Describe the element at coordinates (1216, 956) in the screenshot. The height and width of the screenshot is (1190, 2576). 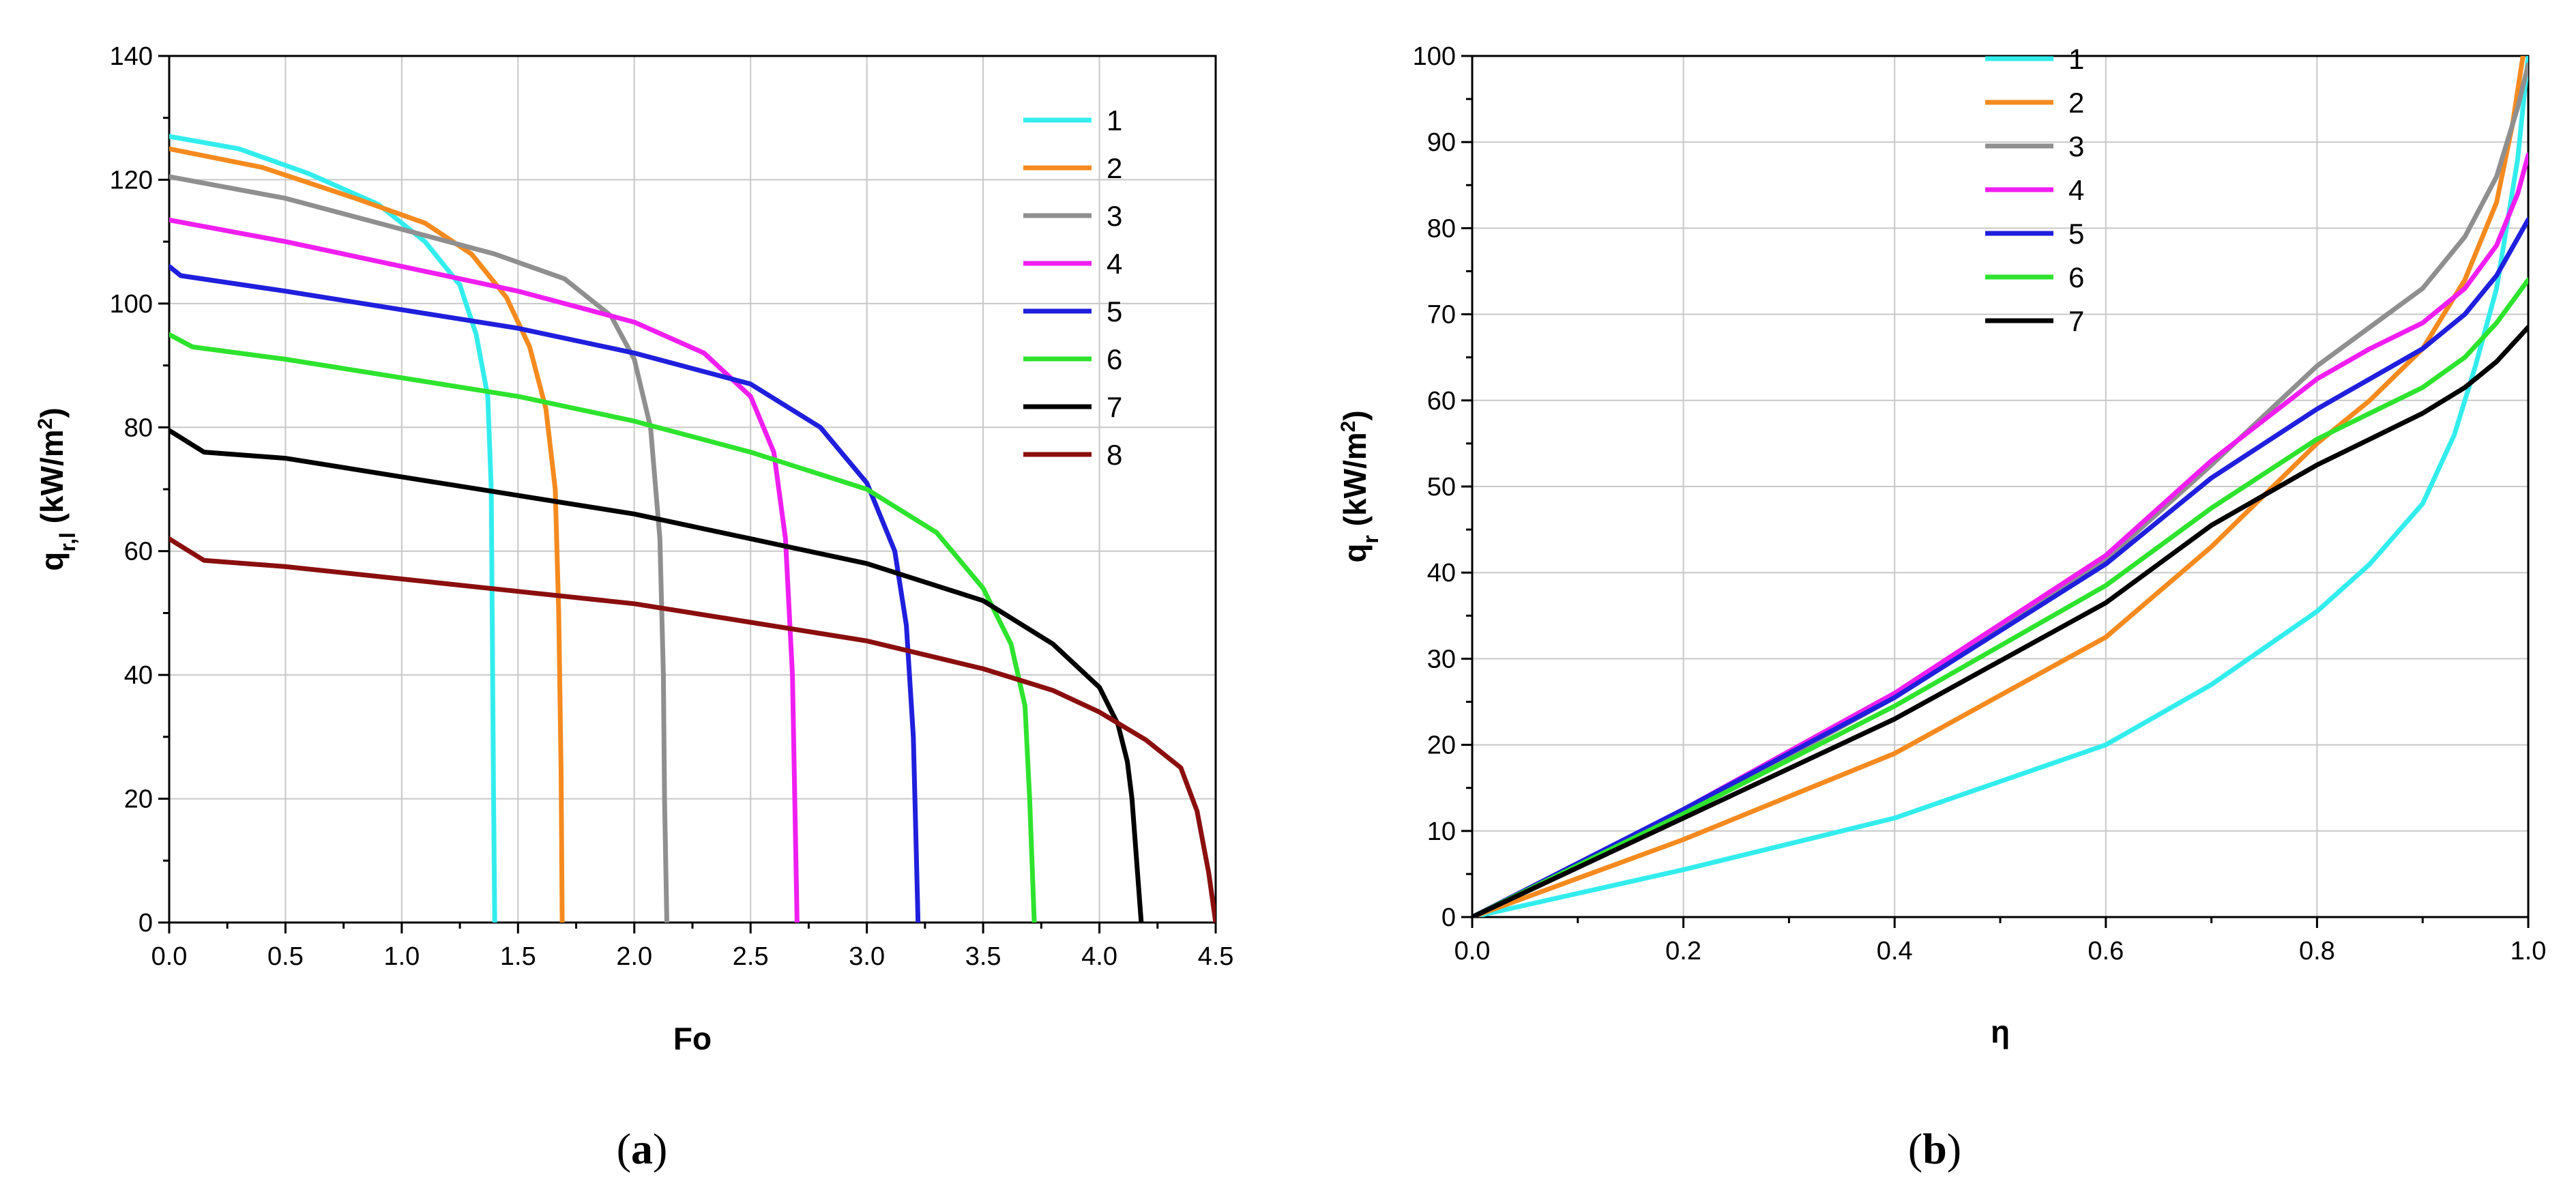
I see `x-tick-label: 4.5` at that location.